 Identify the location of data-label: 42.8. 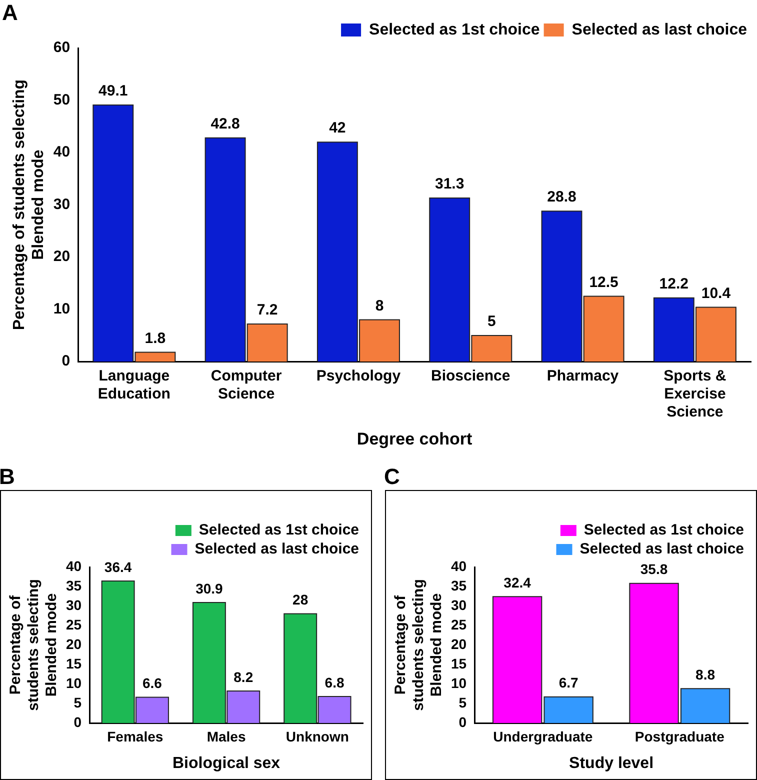
(225, 124).